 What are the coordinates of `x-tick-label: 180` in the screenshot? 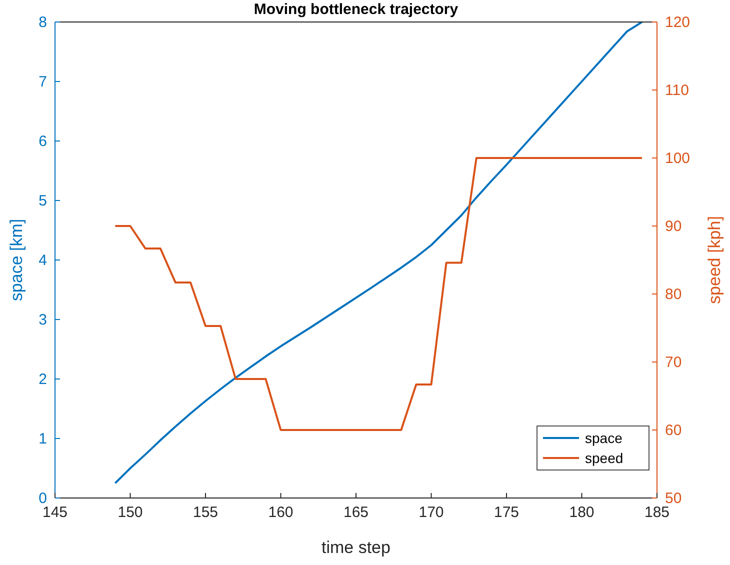 It's located at (581, 512).